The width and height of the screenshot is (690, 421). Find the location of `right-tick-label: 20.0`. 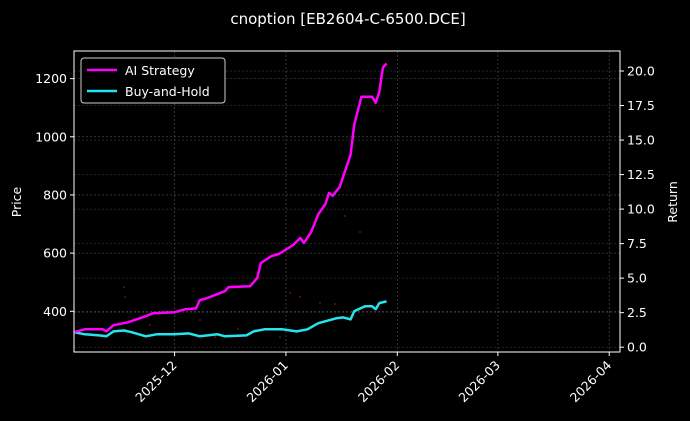

right-tick-label: 20.0 is located at coordinates (641, 71).